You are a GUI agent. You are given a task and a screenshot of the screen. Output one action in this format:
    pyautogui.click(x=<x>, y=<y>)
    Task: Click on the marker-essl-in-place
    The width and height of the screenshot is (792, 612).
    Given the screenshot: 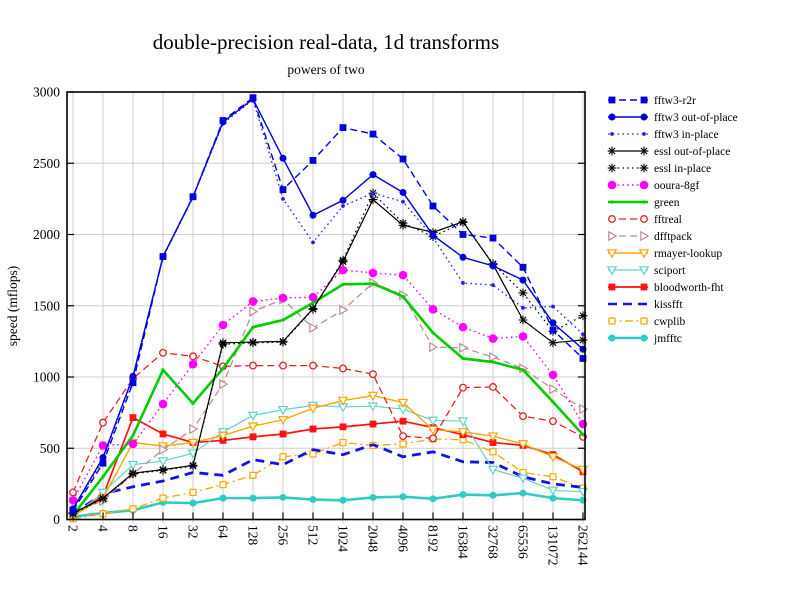 What is the action you would take?
    pyautogui.click(x=583, y=316)
    